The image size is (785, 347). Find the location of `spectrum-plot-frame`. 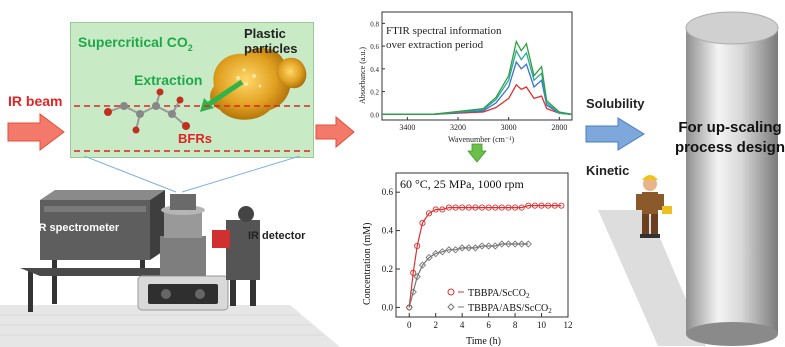

spectrum-plot-frame is located at coordinates (477, 66).